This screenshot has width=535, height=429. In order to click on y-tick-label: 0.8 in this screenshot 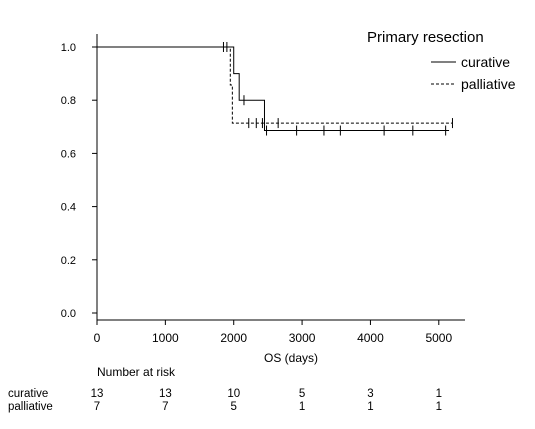, I will do `click(68, 101)`.